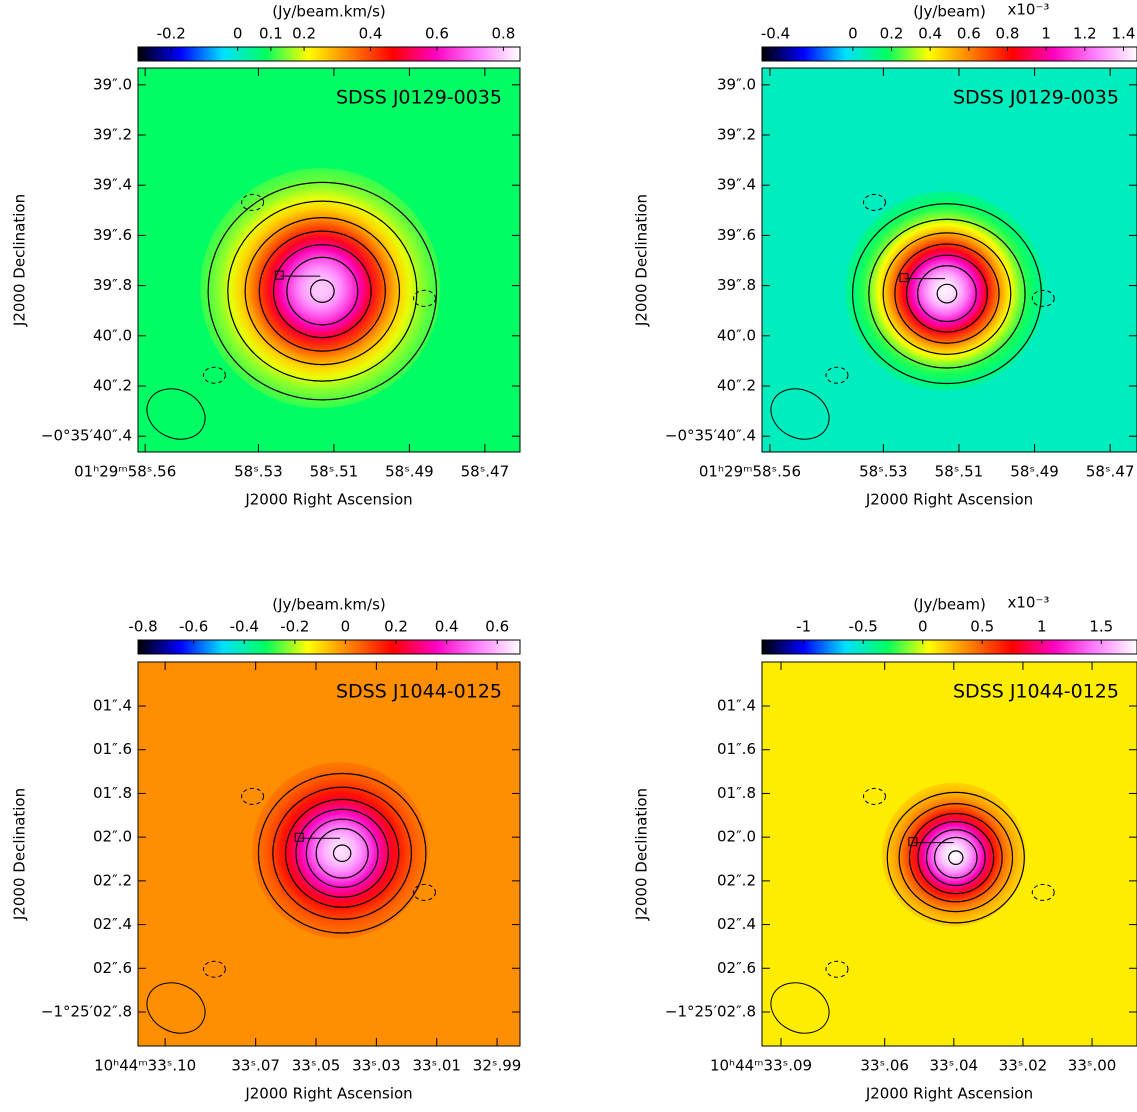 This screenshot has width=1137, height=1112. What do you see at coordinates (761, 1066) in the screenshot?
I see `x-tick-label: 10ʰ44ᵐ33ˢ.09` at bounding box center [761, 1066].